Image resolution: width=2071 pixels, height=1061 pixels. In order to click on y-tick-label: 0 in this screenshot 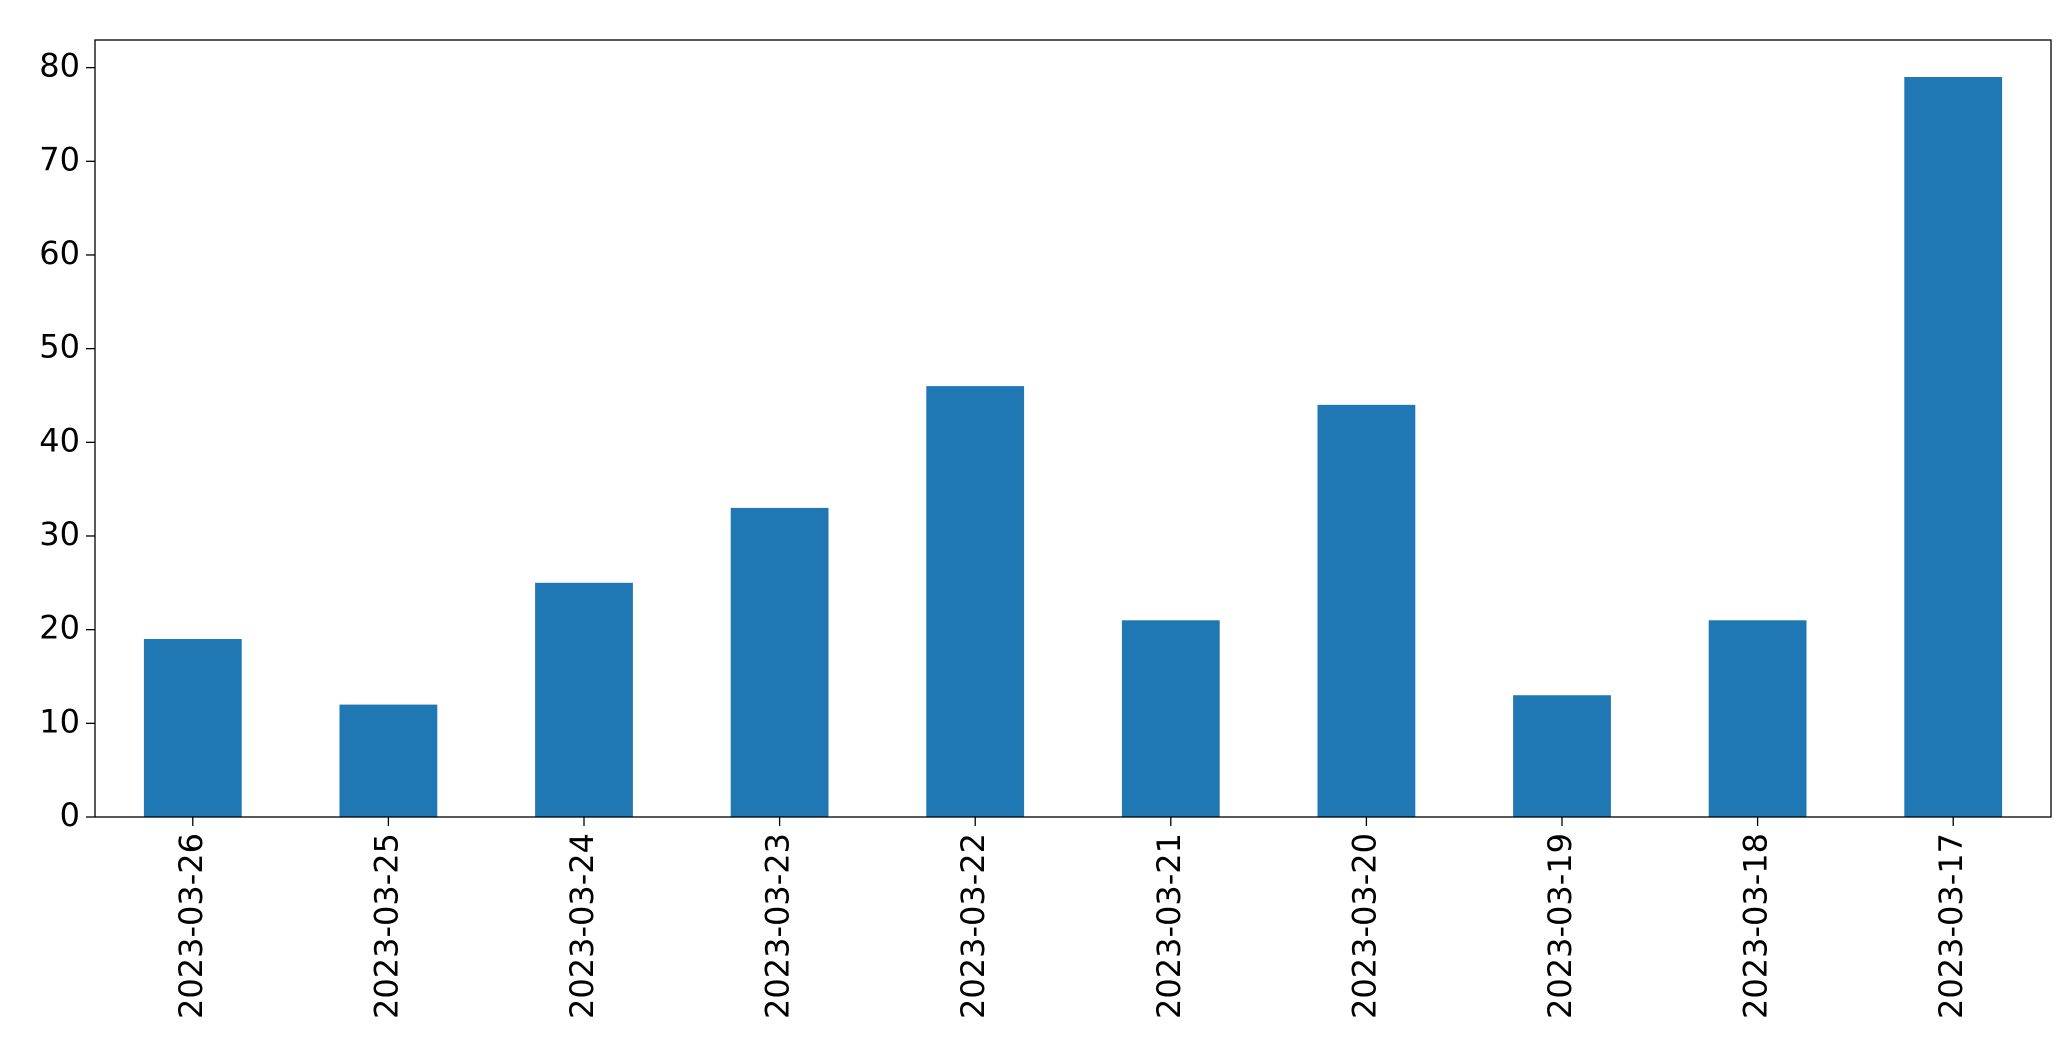, I will do `click(70, 815)`.